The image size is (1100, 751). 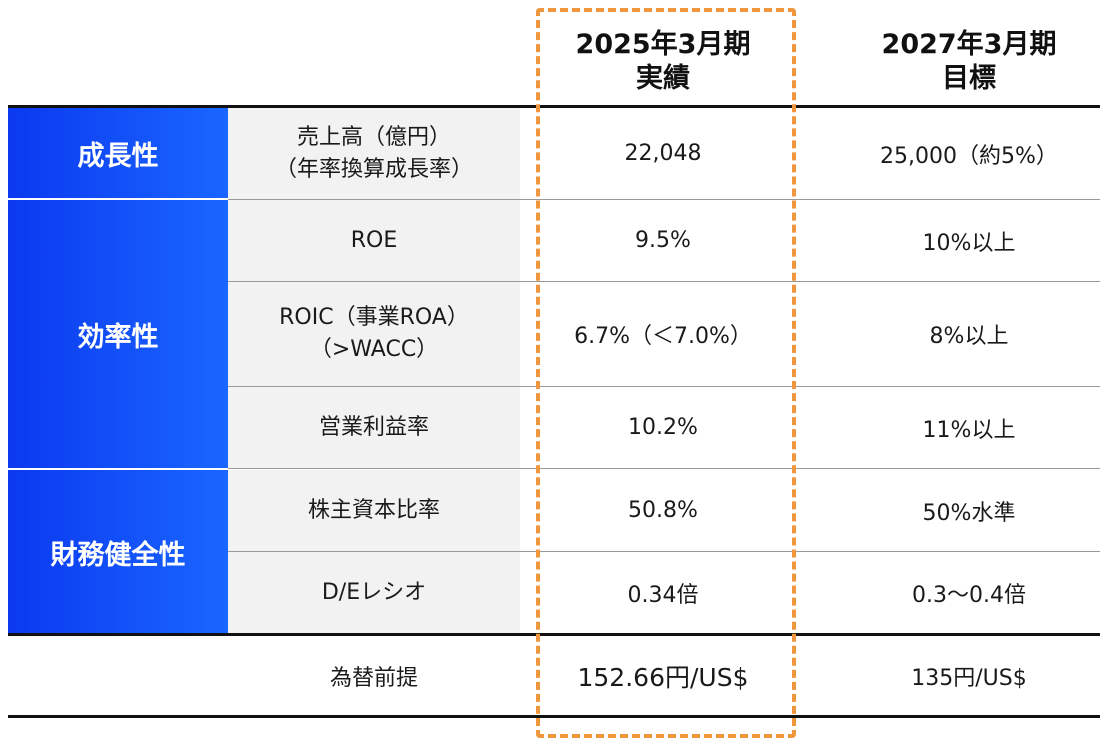 What do you see at coordinates (969, 156) in the screenshot?
I see `target-sales: 25,000（約5%）` at bounding box center [969, 156].